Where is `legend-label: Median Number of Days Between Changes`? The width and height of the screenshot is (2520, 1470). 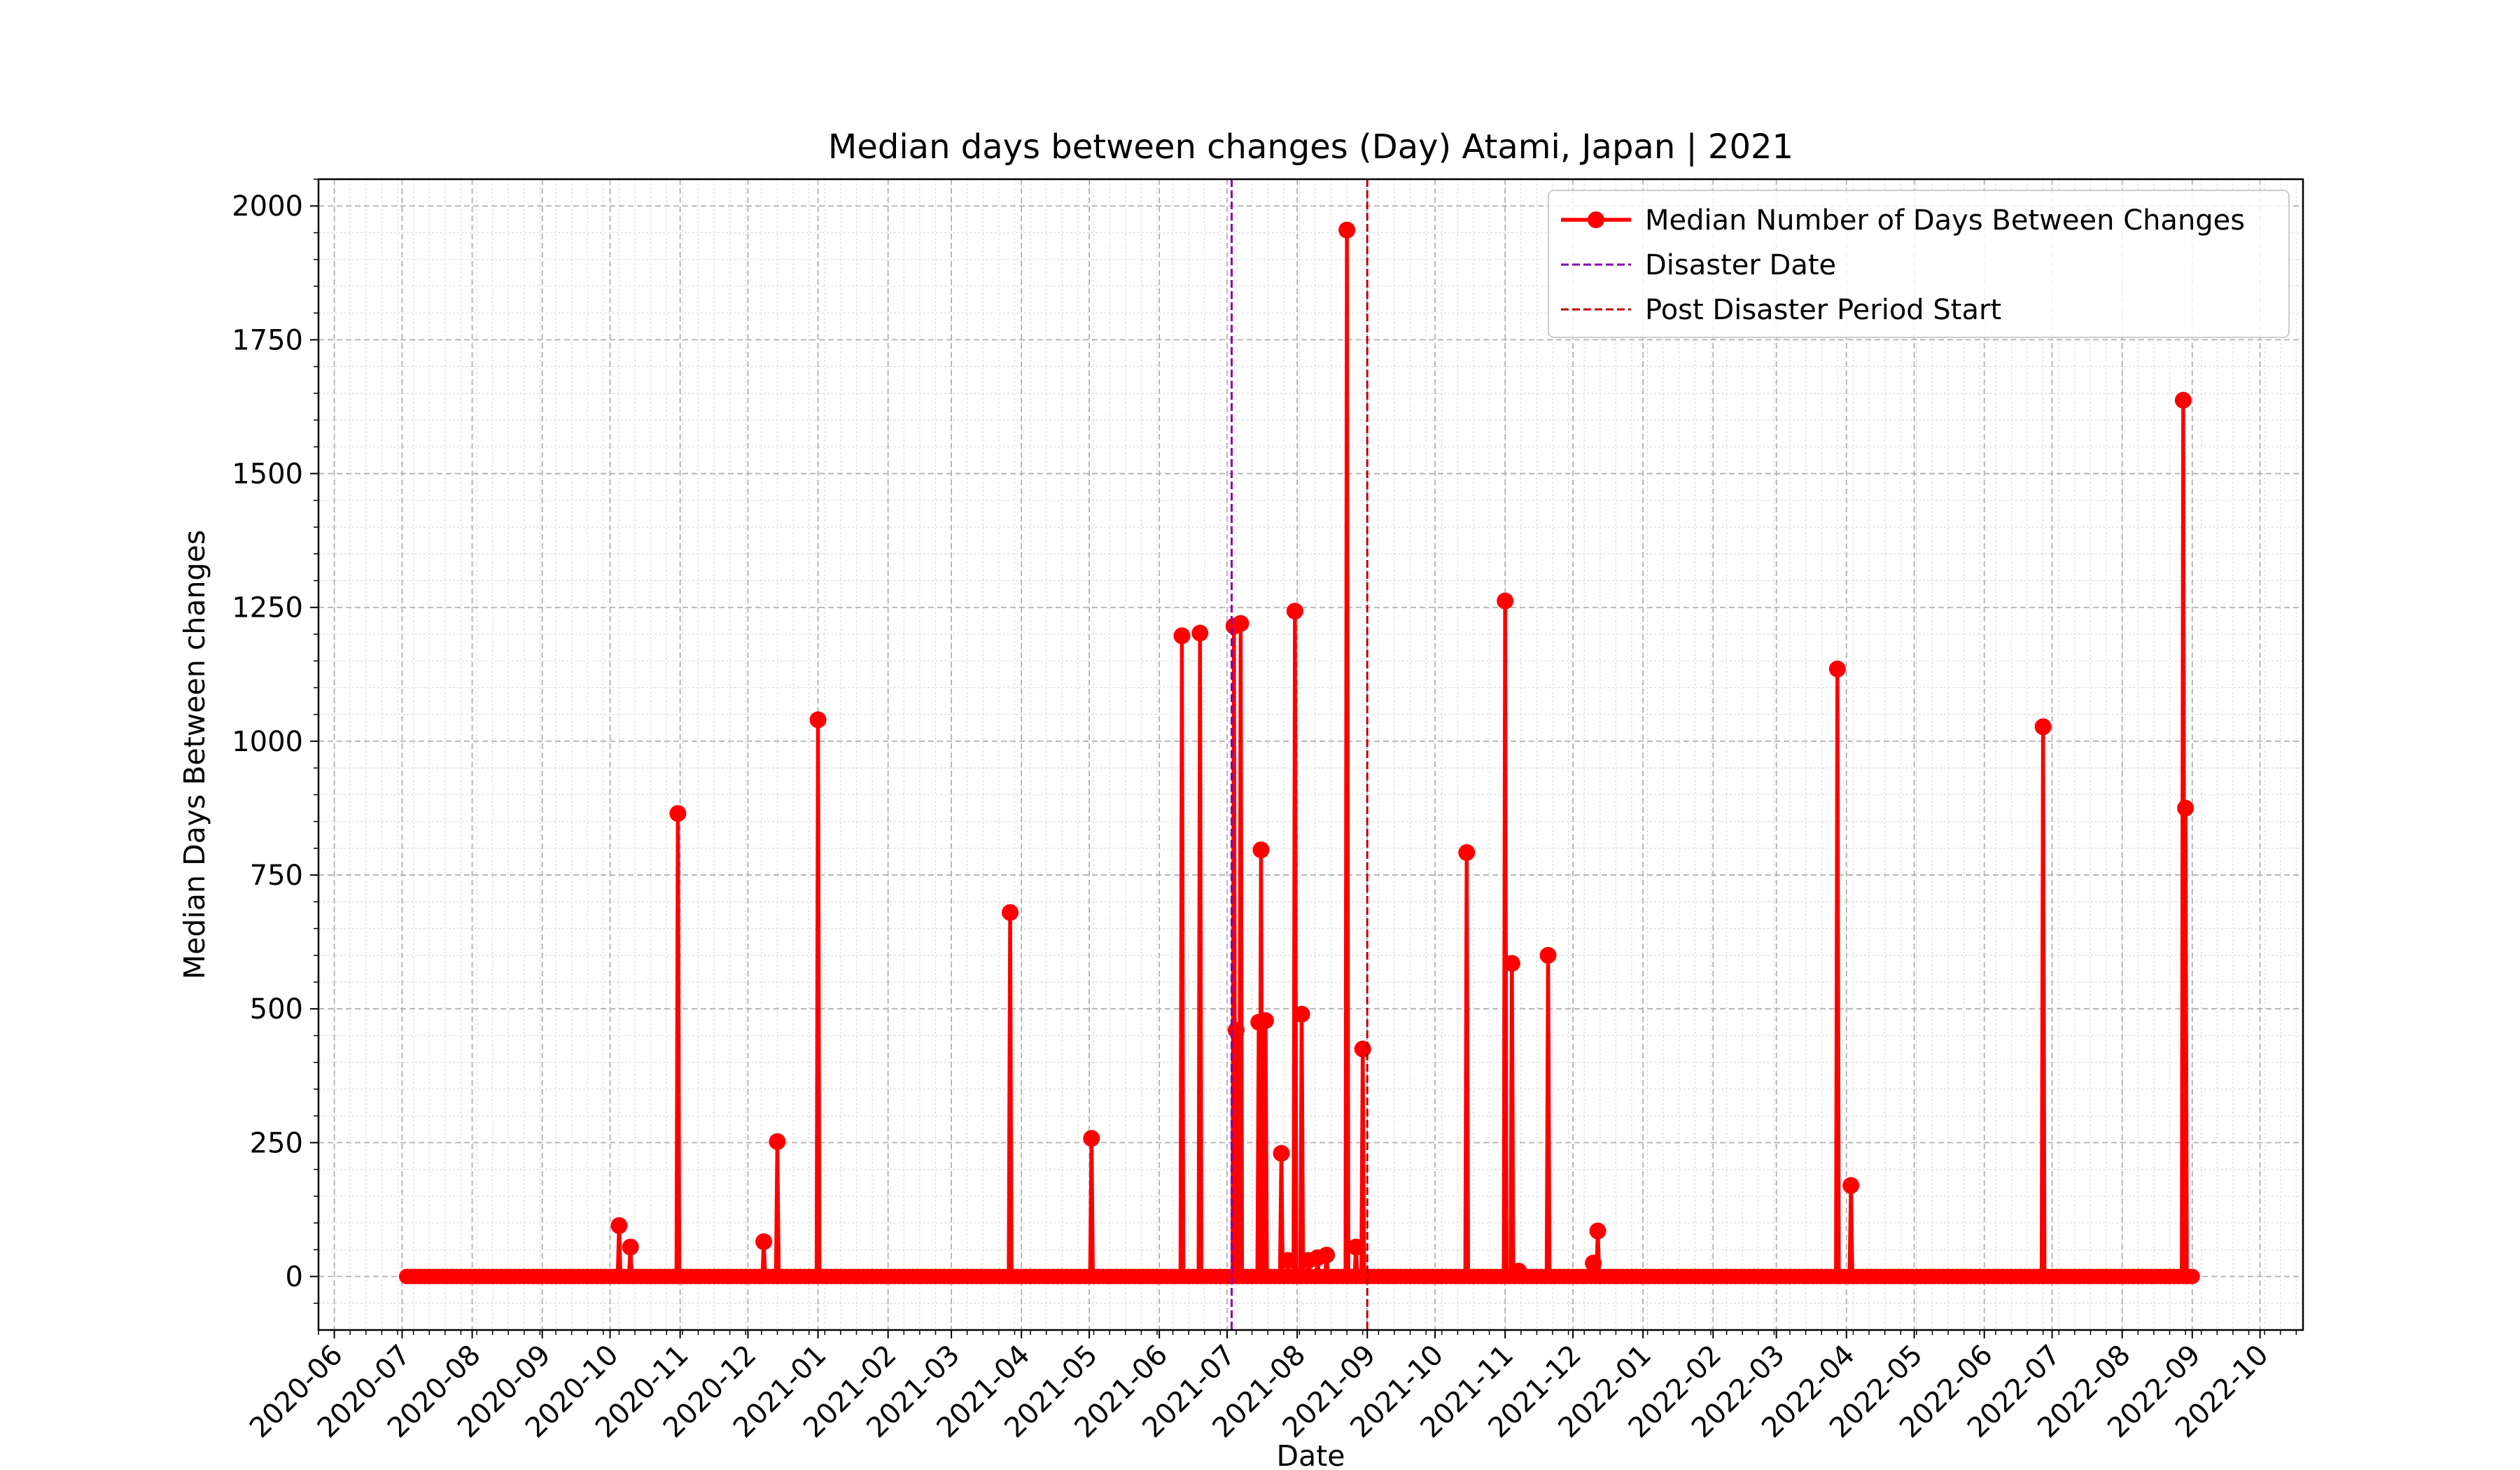 legend-label: Median Number of Days Between Changes is located at coordinates (1945, 220).